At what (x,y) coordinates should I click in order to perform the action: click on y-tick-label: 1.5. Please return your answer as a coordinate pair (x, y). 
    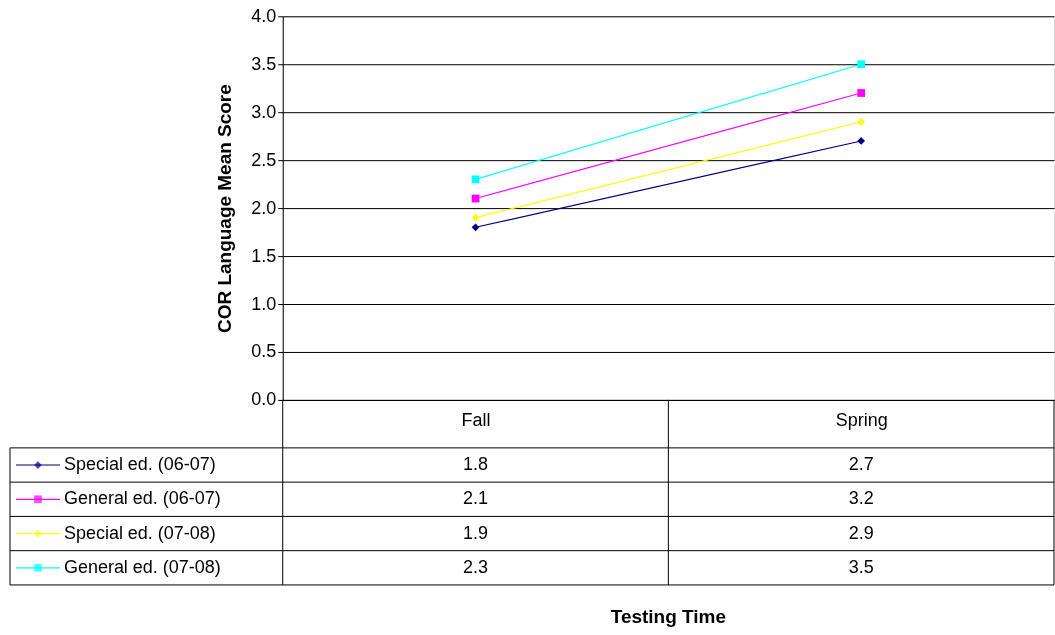
    Looking at the image, I should click on (264, 255).